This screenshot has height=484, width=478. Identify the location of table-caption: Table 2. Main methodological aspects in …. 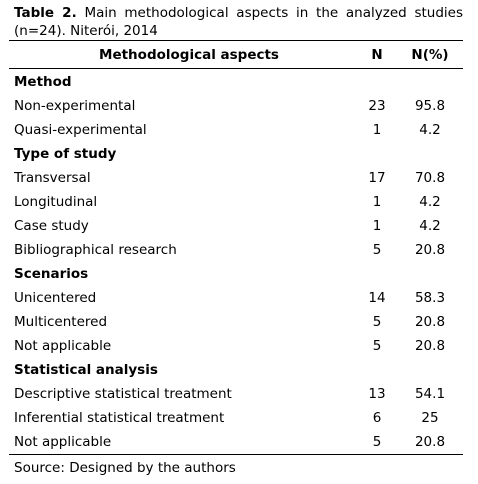
(238, 22).